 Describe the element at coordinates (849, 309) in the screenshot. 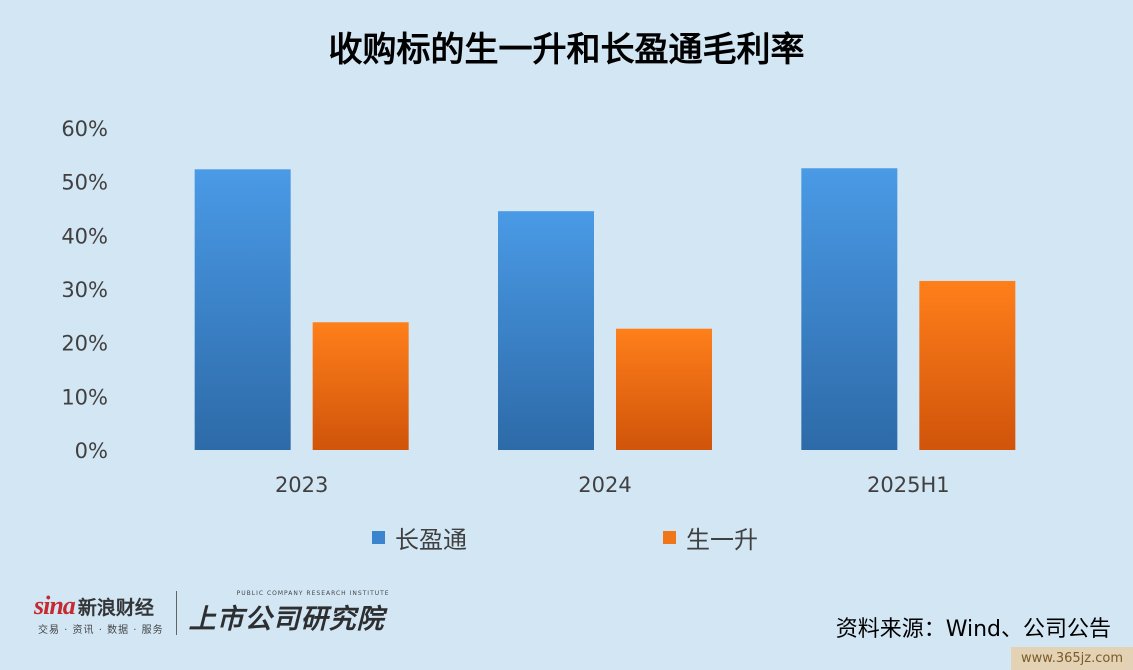

I see `bar-changyingtong-2025h1` at that location.